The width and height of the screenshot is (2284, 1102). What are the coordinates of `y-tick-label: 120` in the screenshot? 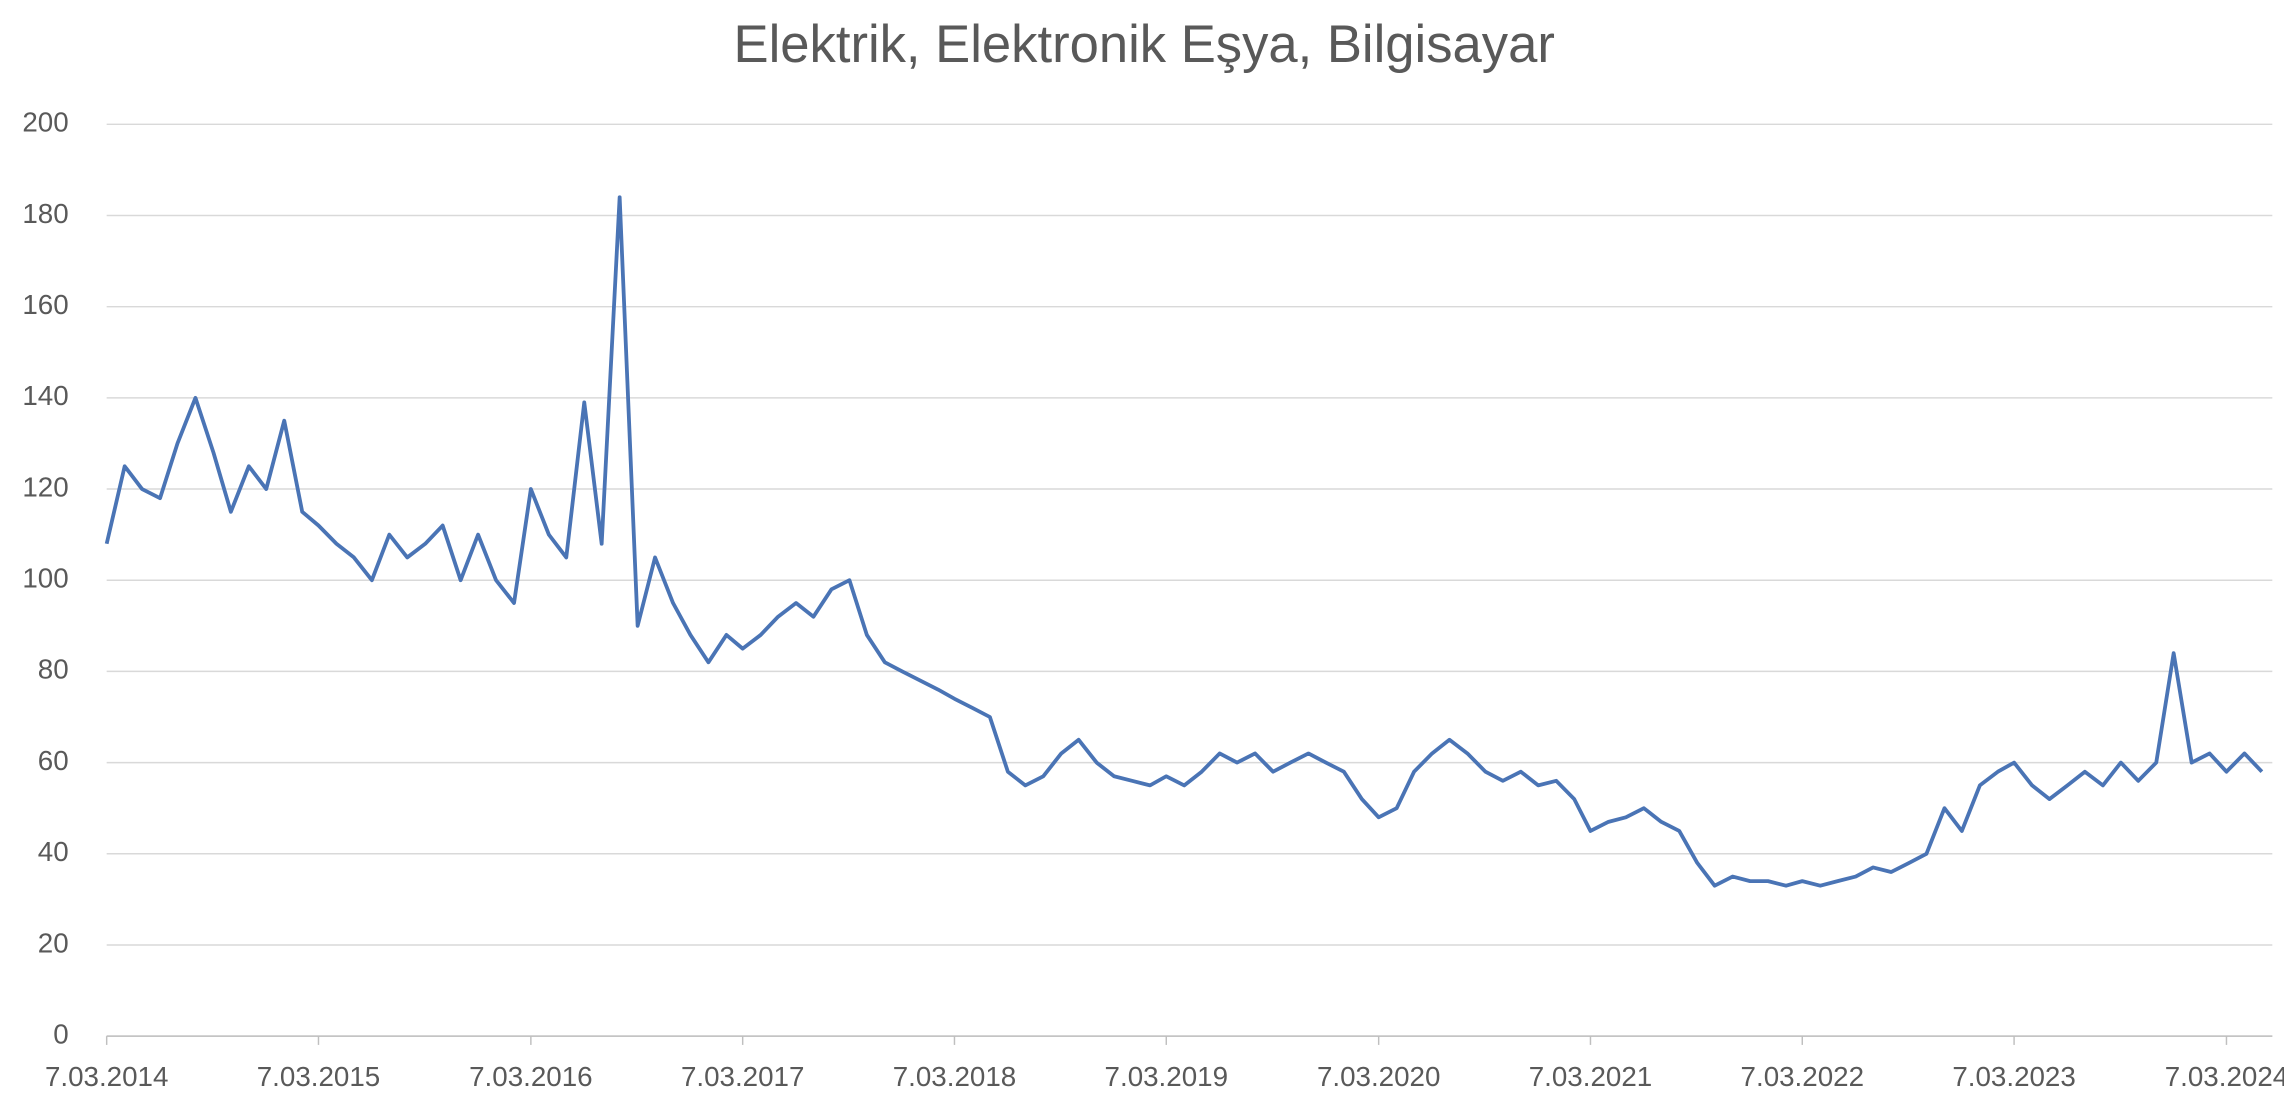 It's located at (45, 486).